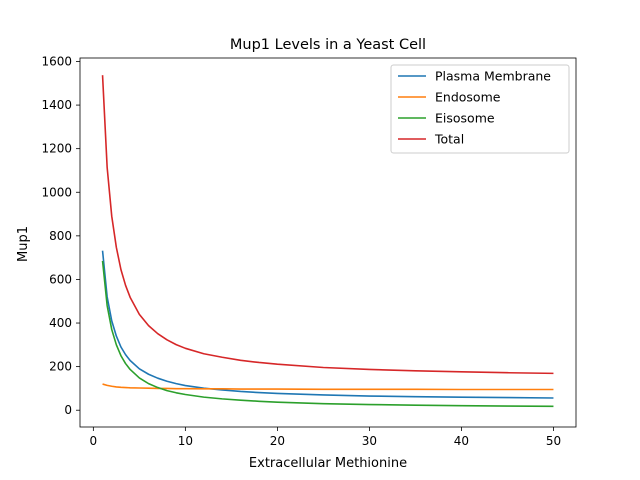 This screenshot has height=480, width=640. I want to click on legend-box, so click(480, 109).